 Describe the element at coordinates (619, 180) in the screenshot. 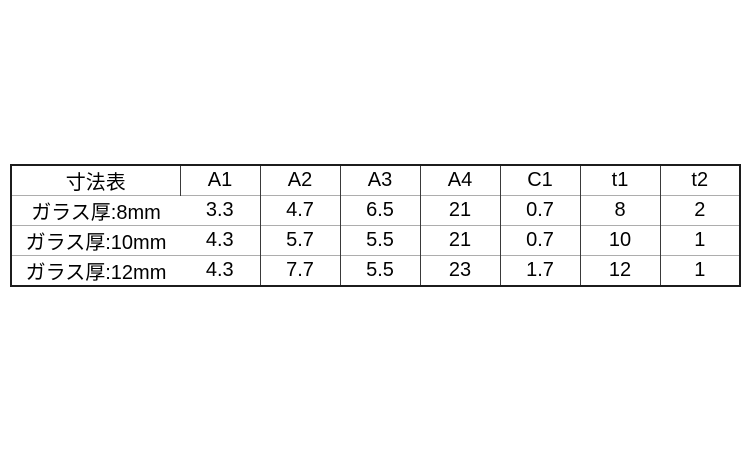

I see `column-header-t1: t1` at that location.